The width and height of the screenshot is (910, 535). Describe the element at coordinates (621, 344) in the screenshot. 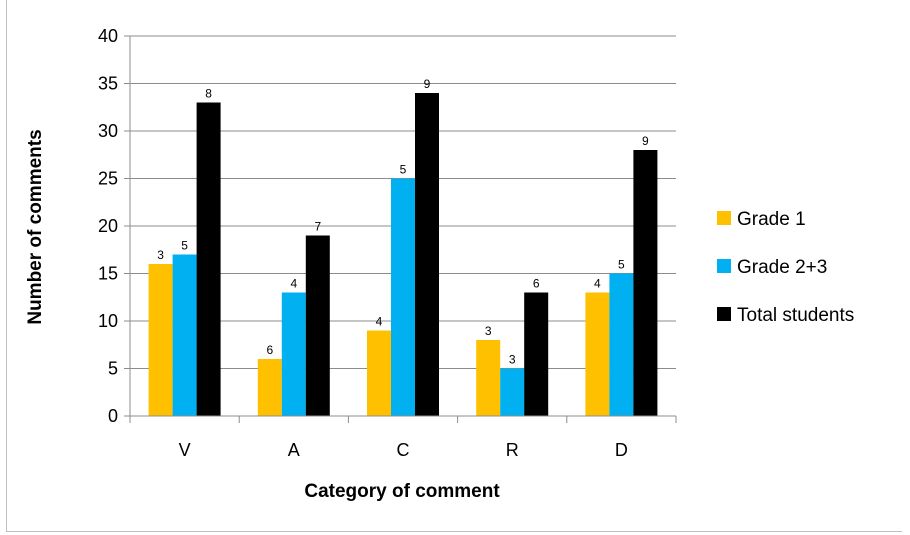

I see `bar-grade-2-3-d` at that location.